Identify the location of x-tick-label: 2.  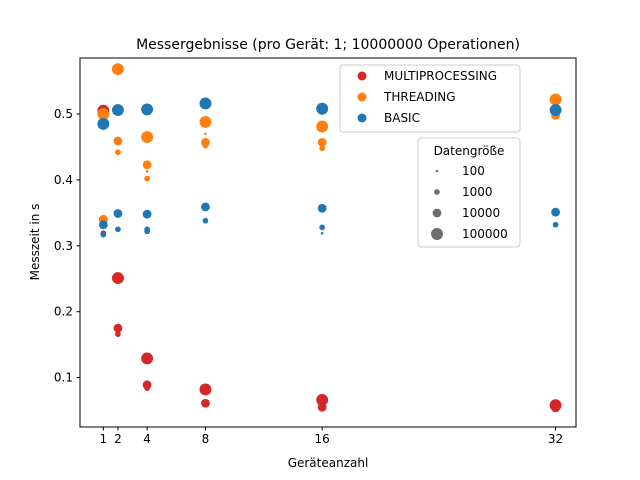
(118, 439).